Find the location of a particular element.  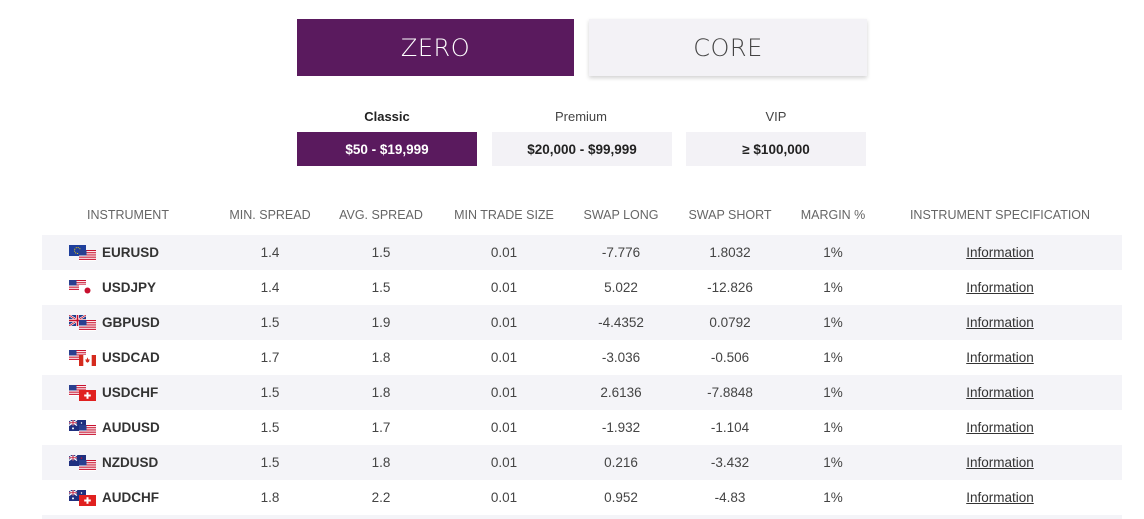

instrument-name: USDCAD is located at coordinates (131, 357).